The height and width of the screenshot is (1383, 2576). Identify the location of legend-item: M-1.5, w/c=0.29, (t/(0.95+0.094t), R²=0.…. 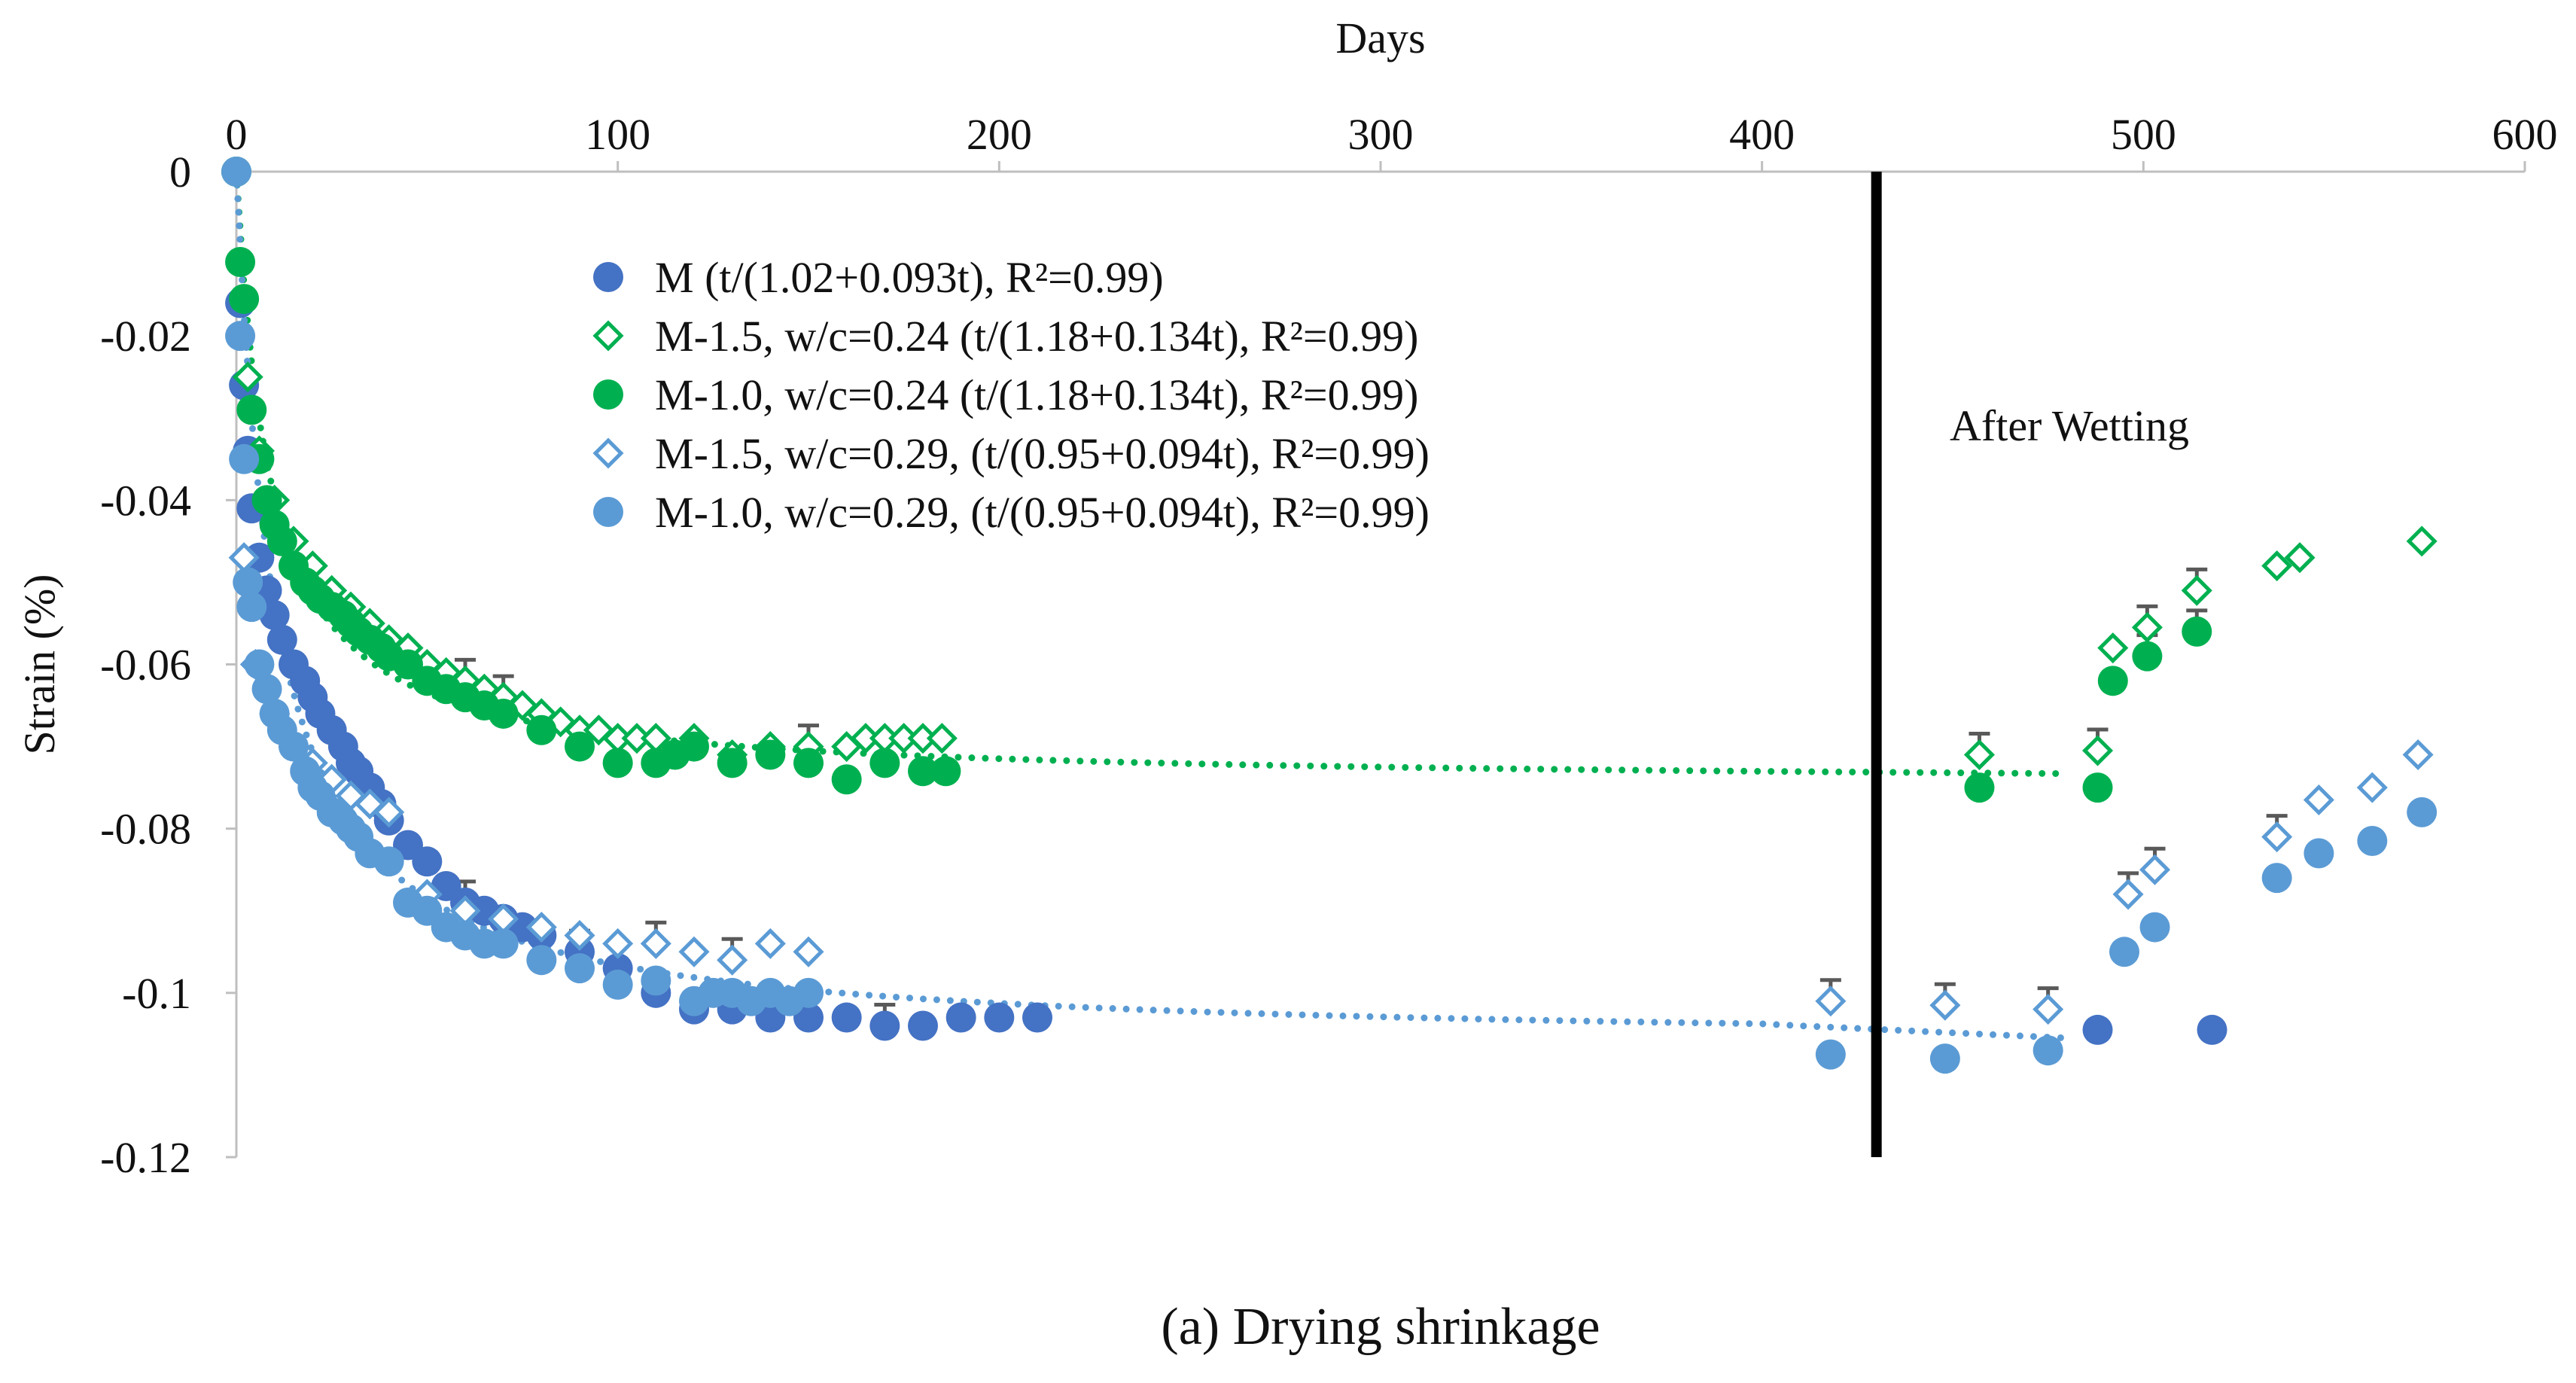
(1011, 453).